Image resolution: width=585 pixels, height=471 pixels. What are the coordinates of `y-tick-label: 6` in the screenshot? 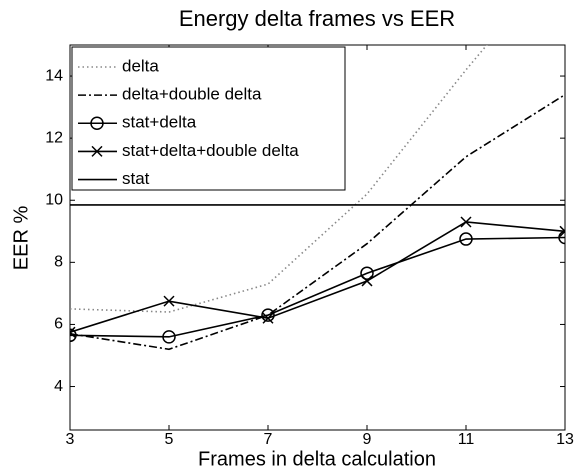 It's located at (58, 324).